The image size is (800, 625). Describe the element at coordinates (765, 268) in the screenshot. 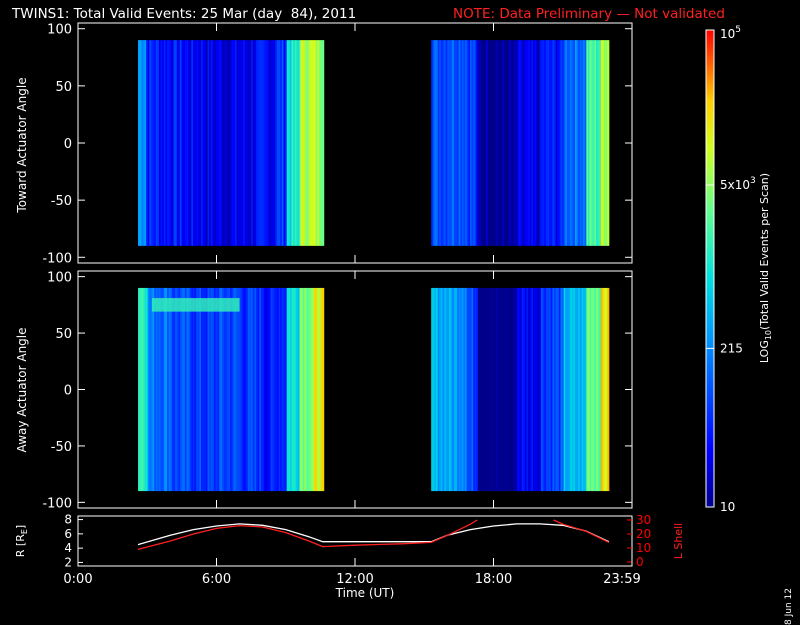

I see `colorbar-label: LOG10(Total Valid Events per Scan)` at that location.